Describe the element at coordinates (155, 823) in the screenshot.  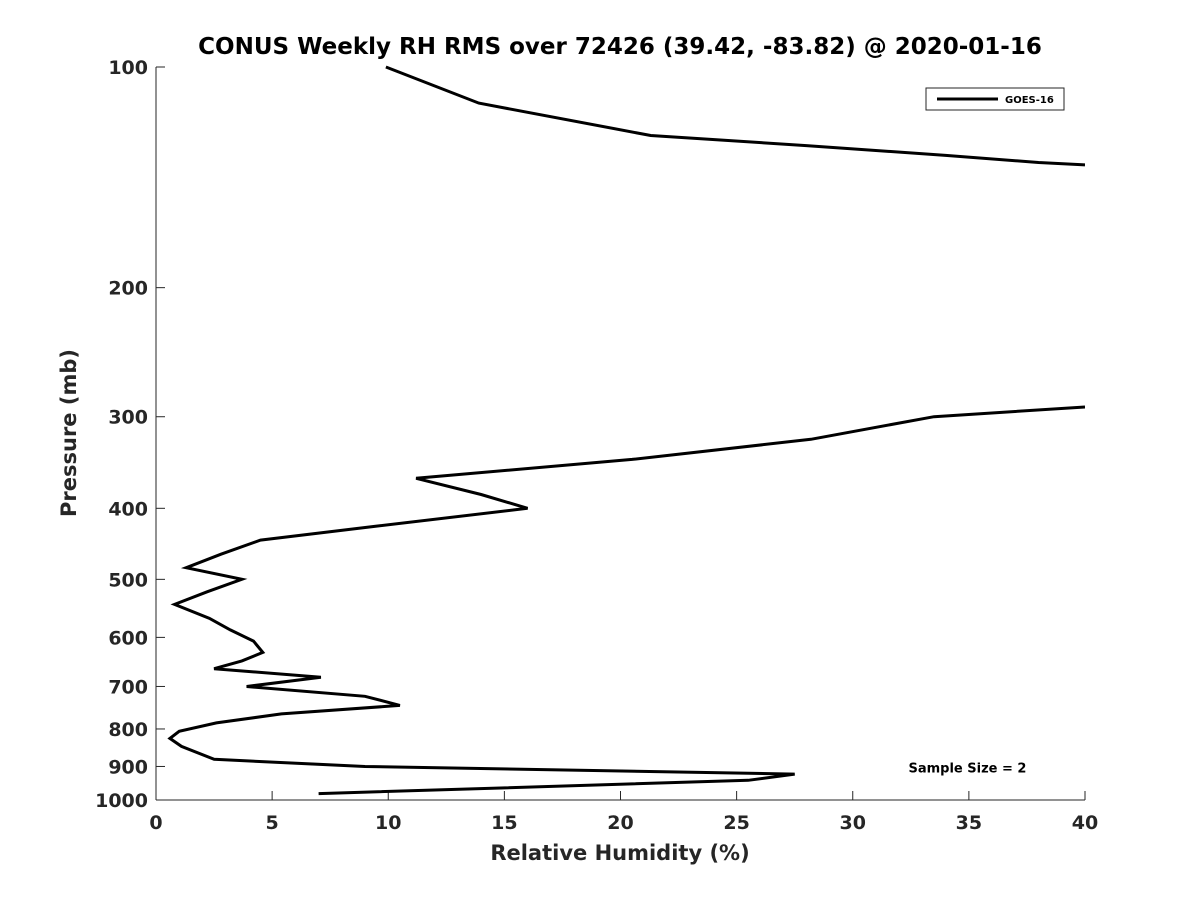
I see `x-tick-label: 0` at that location.